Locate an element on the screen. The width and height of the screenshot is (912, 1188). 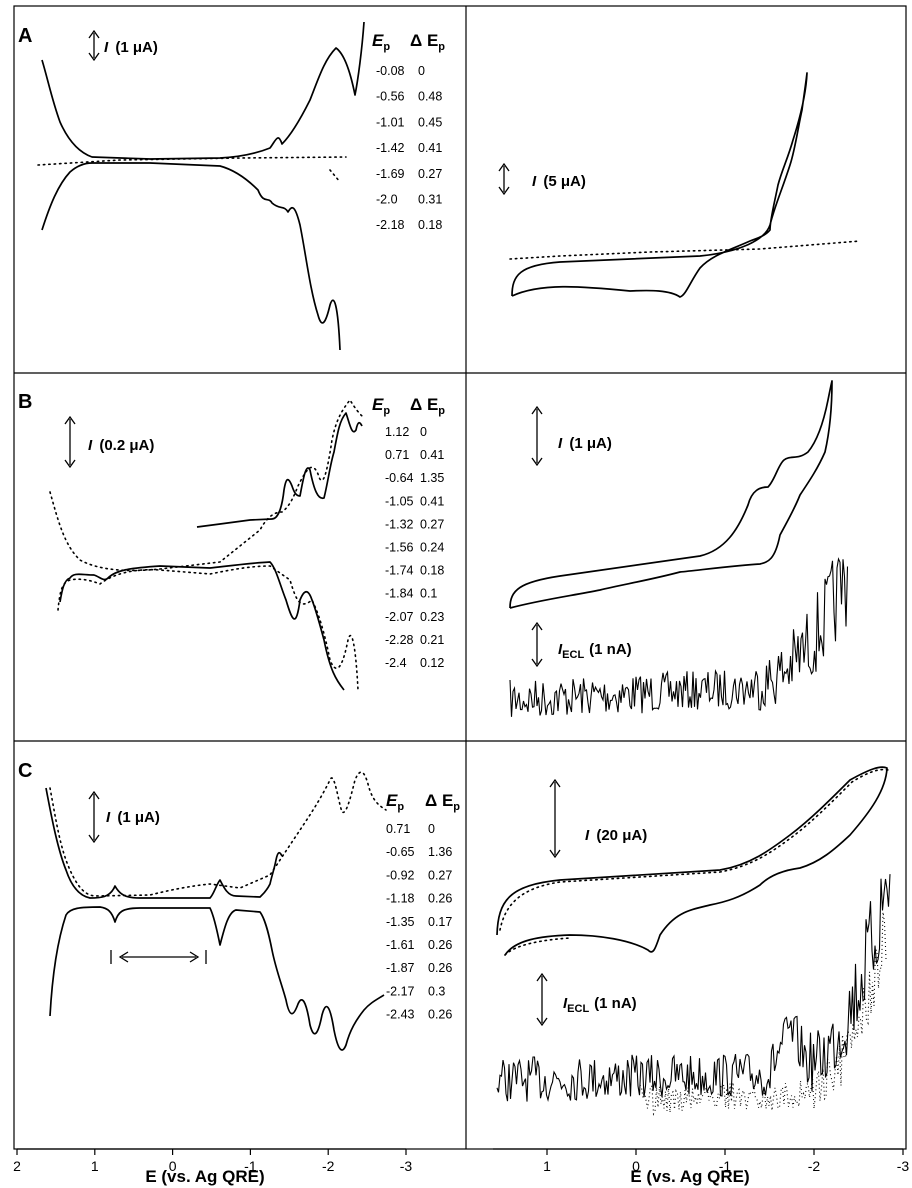
panel-label-c: C is located at coordinates (25, 771).